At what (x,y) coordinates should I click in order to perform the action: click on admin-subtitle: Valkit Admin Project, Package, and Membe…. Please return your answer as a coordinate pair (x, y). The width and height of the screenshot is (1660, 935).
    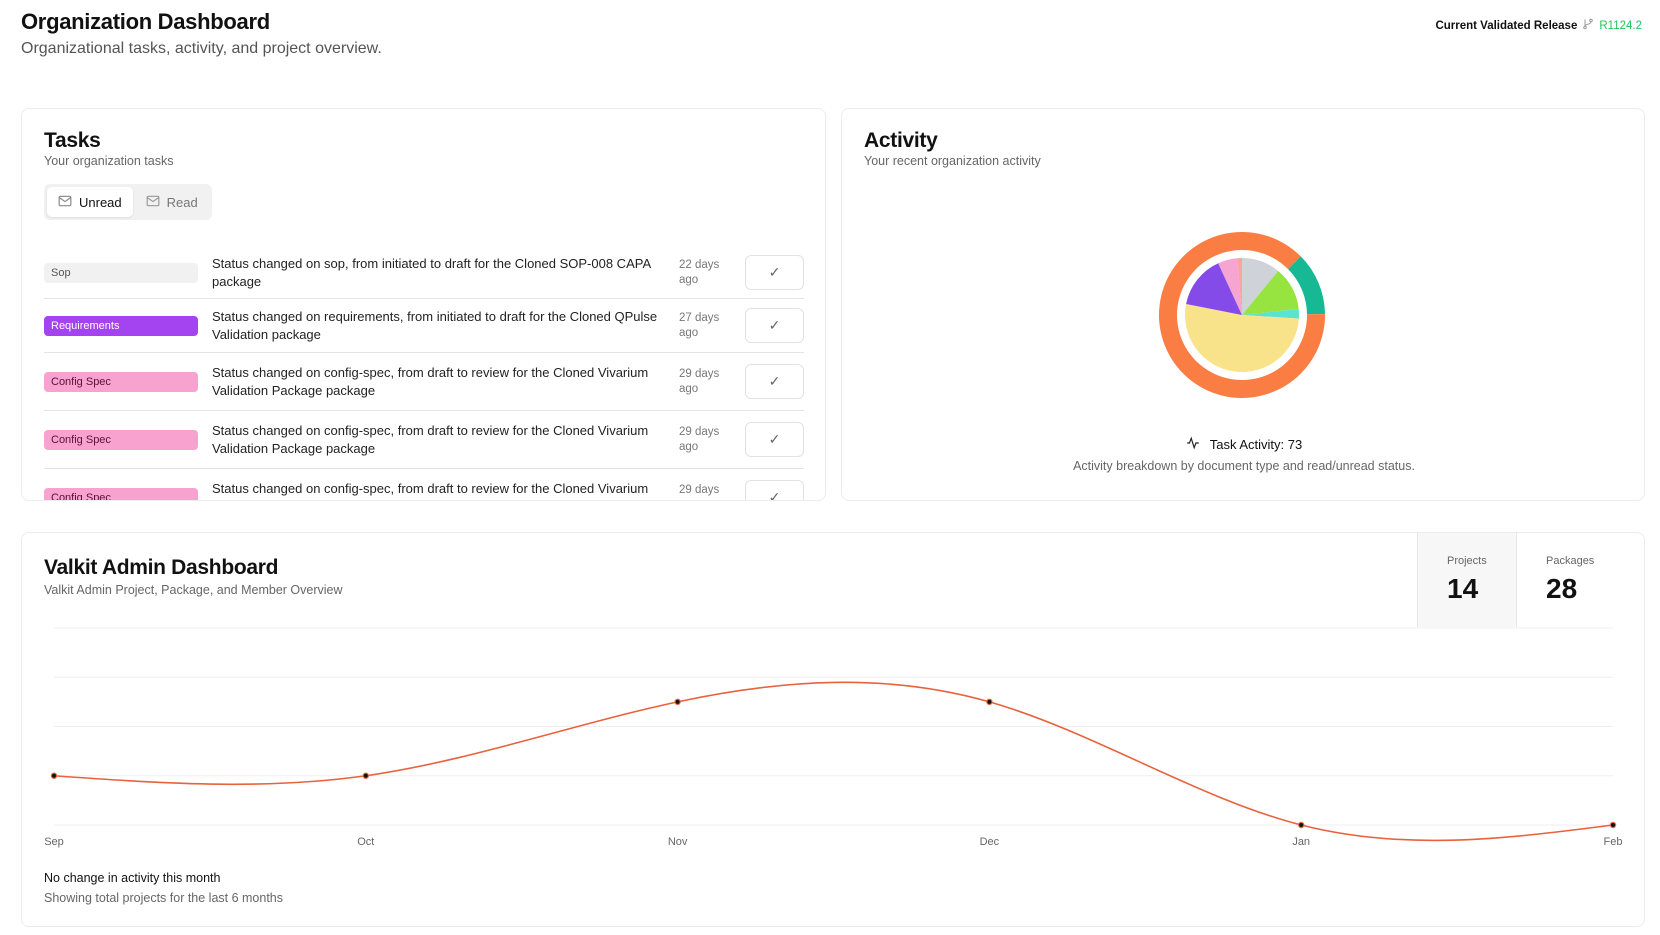
    Looking at the image, I should click on (193, 590).